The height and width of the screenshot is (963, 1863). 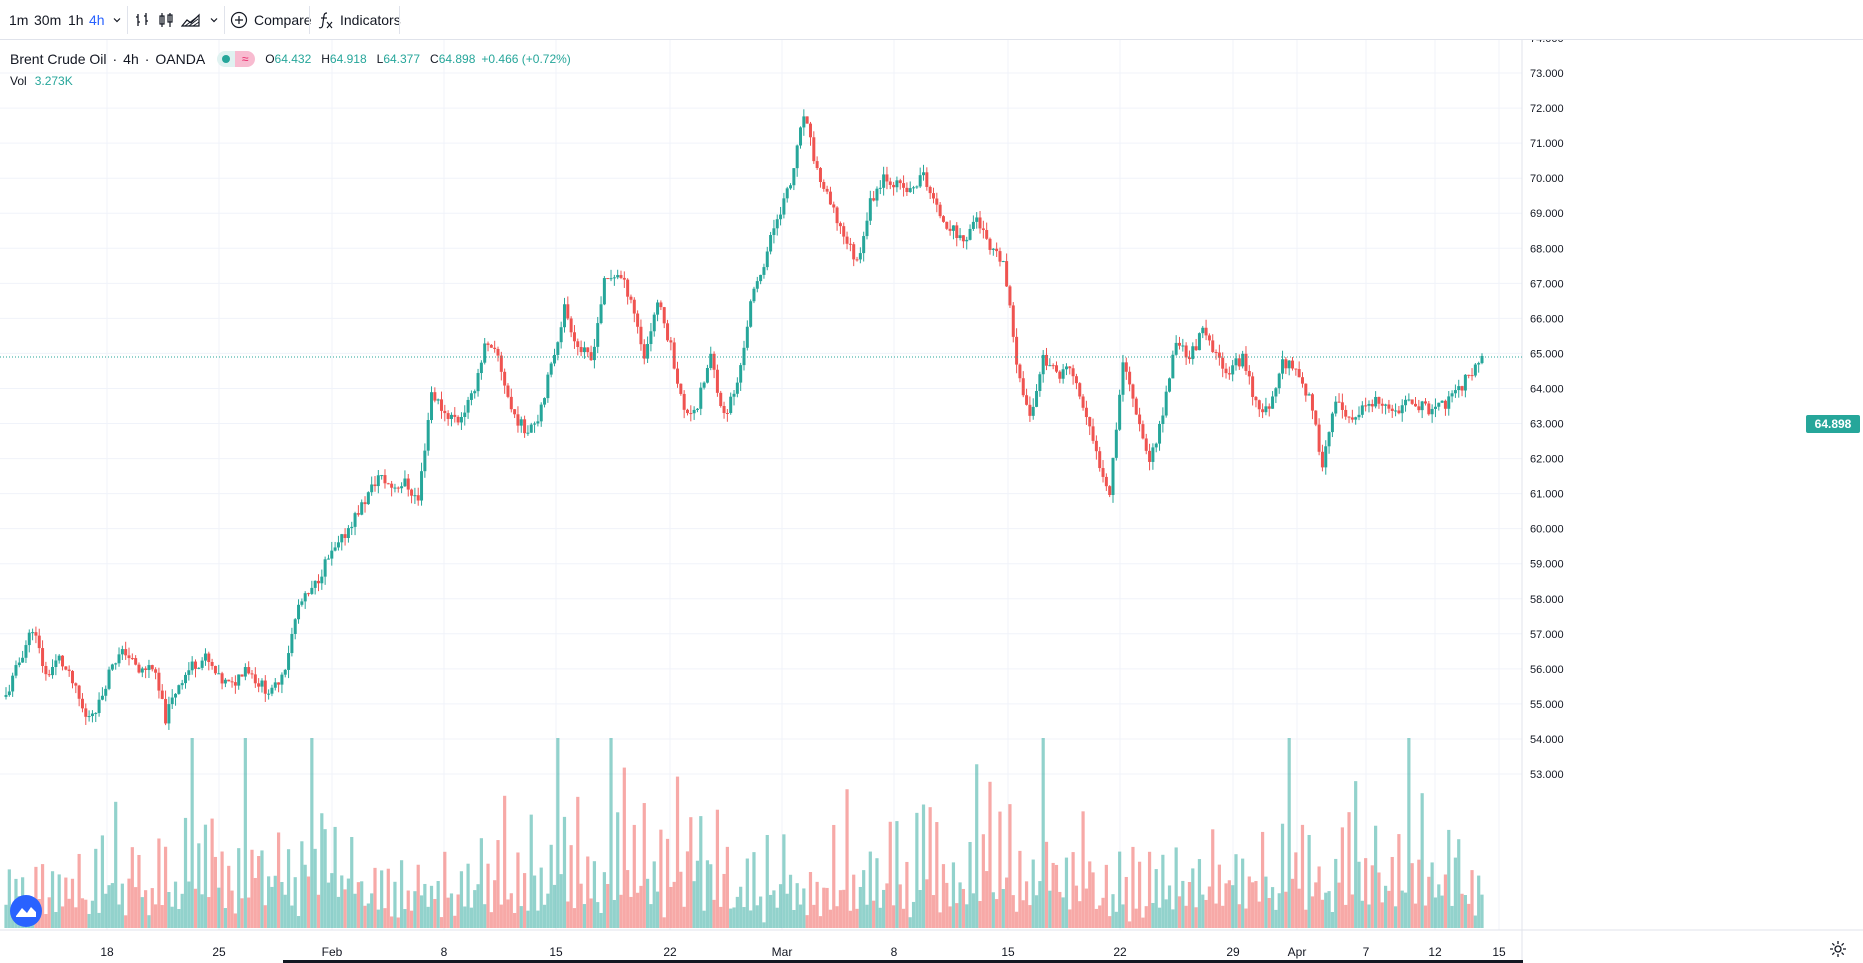 I want to click on y-tick-label: 57.000, so click(x=1547, y=635).